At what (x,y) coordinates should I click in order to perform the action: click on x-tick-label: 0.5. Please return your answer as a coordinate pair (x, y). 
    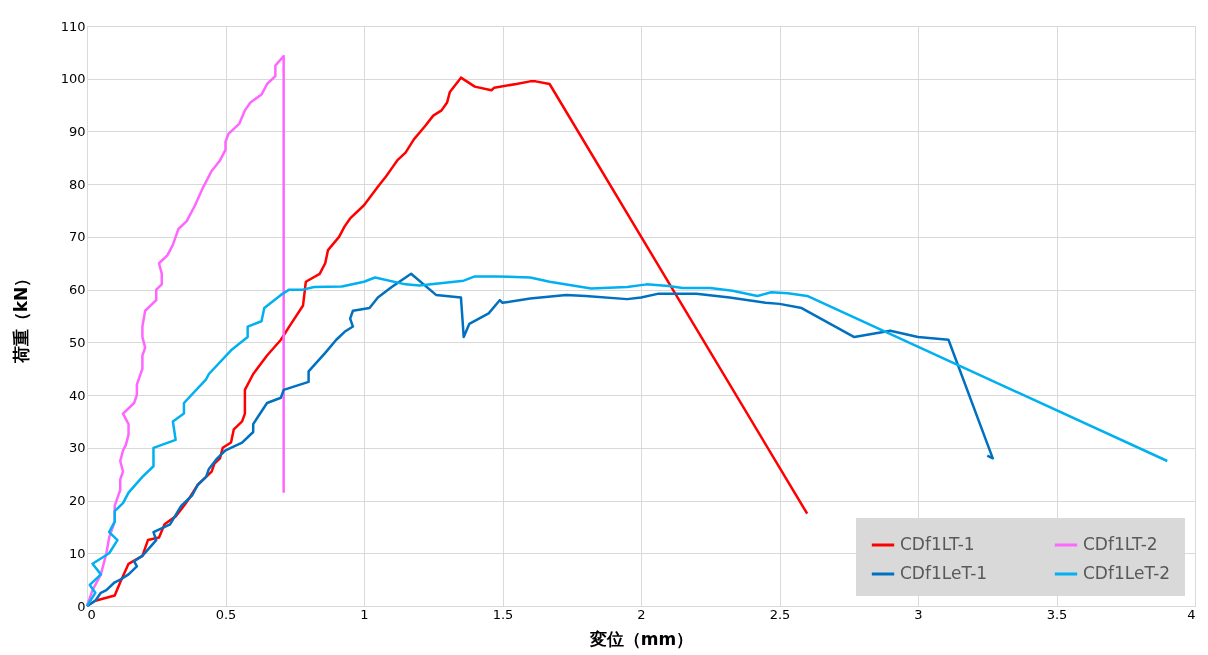
    Looking at the image, I should click on (226, 614).